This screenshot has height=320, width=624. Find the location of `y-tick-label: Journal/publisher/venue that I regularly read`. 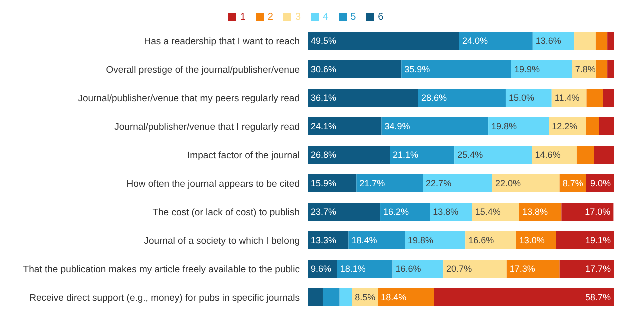

y-tick-label: Journal/publisher/venue that I regularly read is located at coordinates (207, 128).